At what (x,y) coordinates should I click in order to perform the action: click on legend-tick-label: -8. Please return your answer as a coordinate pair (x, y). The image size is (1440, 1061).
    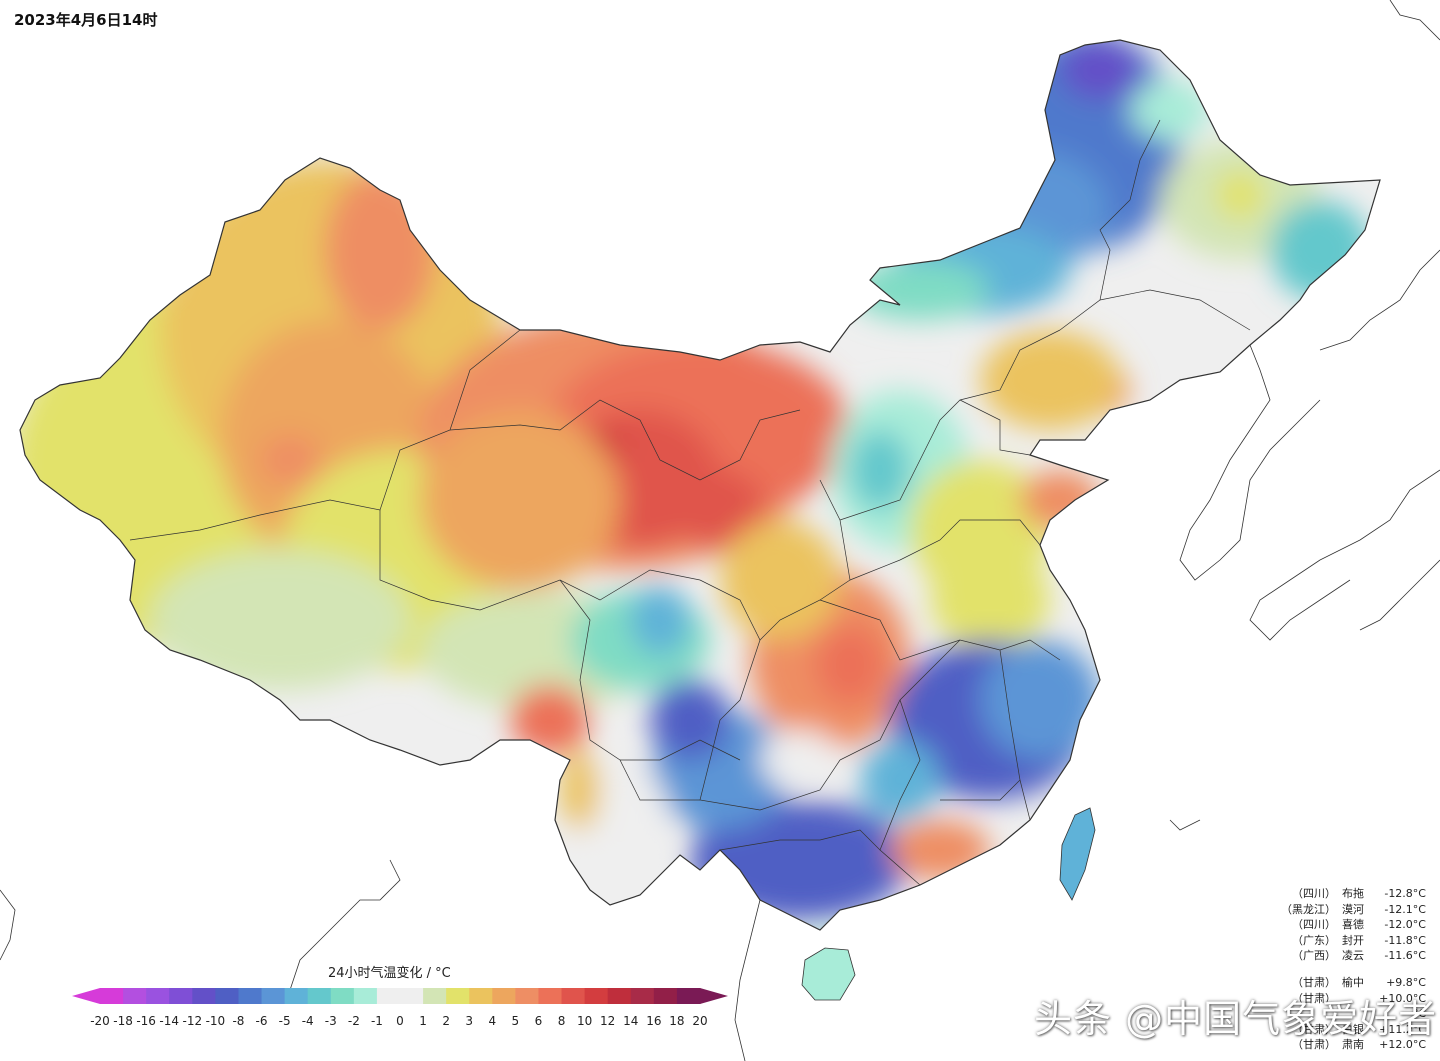
    Looking at the image, I should click on (238, 1021).